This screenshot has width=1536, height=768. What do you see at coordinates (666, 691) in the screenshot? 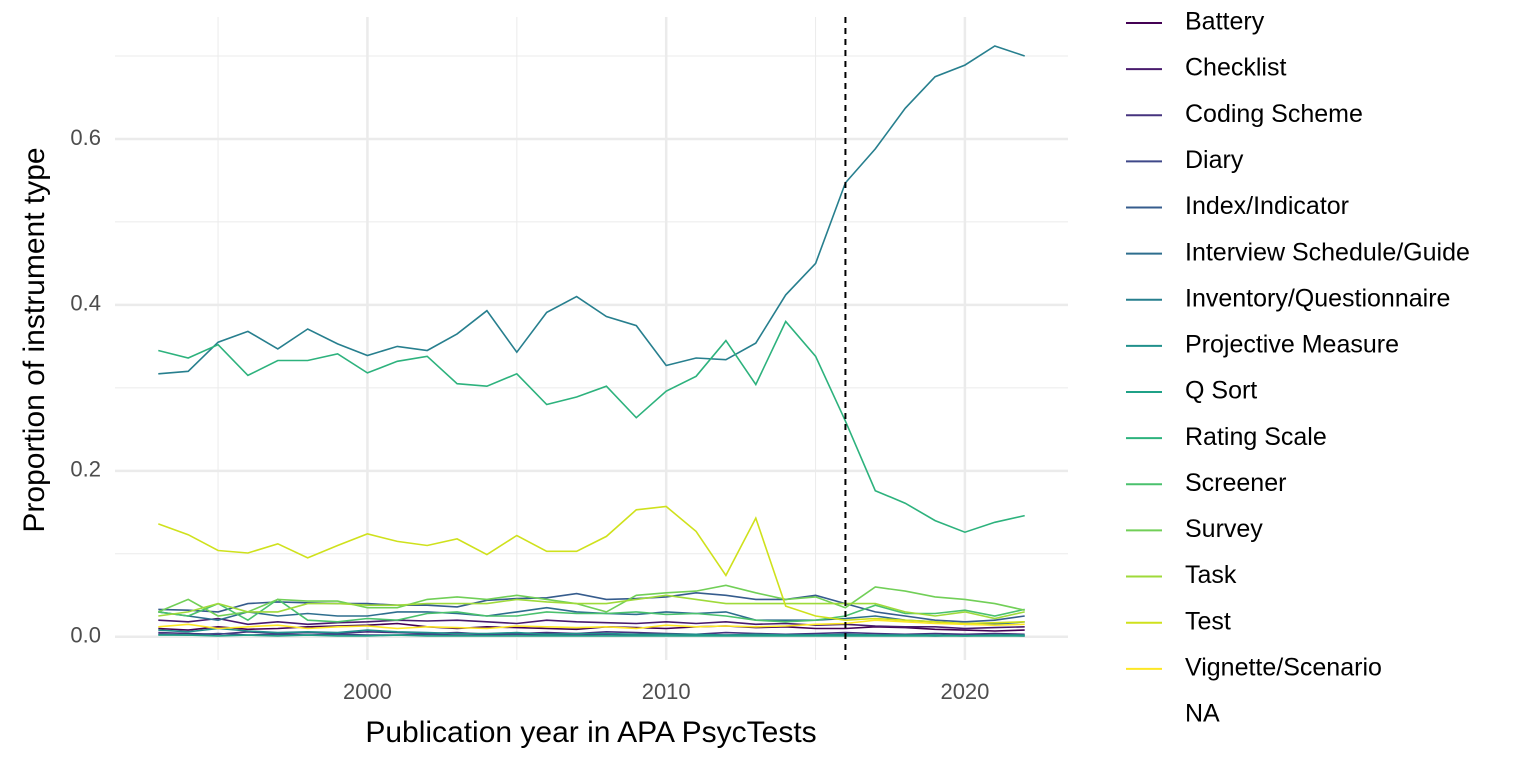
I see `x-tick-label: 2010` at bounding box center [666, 691].